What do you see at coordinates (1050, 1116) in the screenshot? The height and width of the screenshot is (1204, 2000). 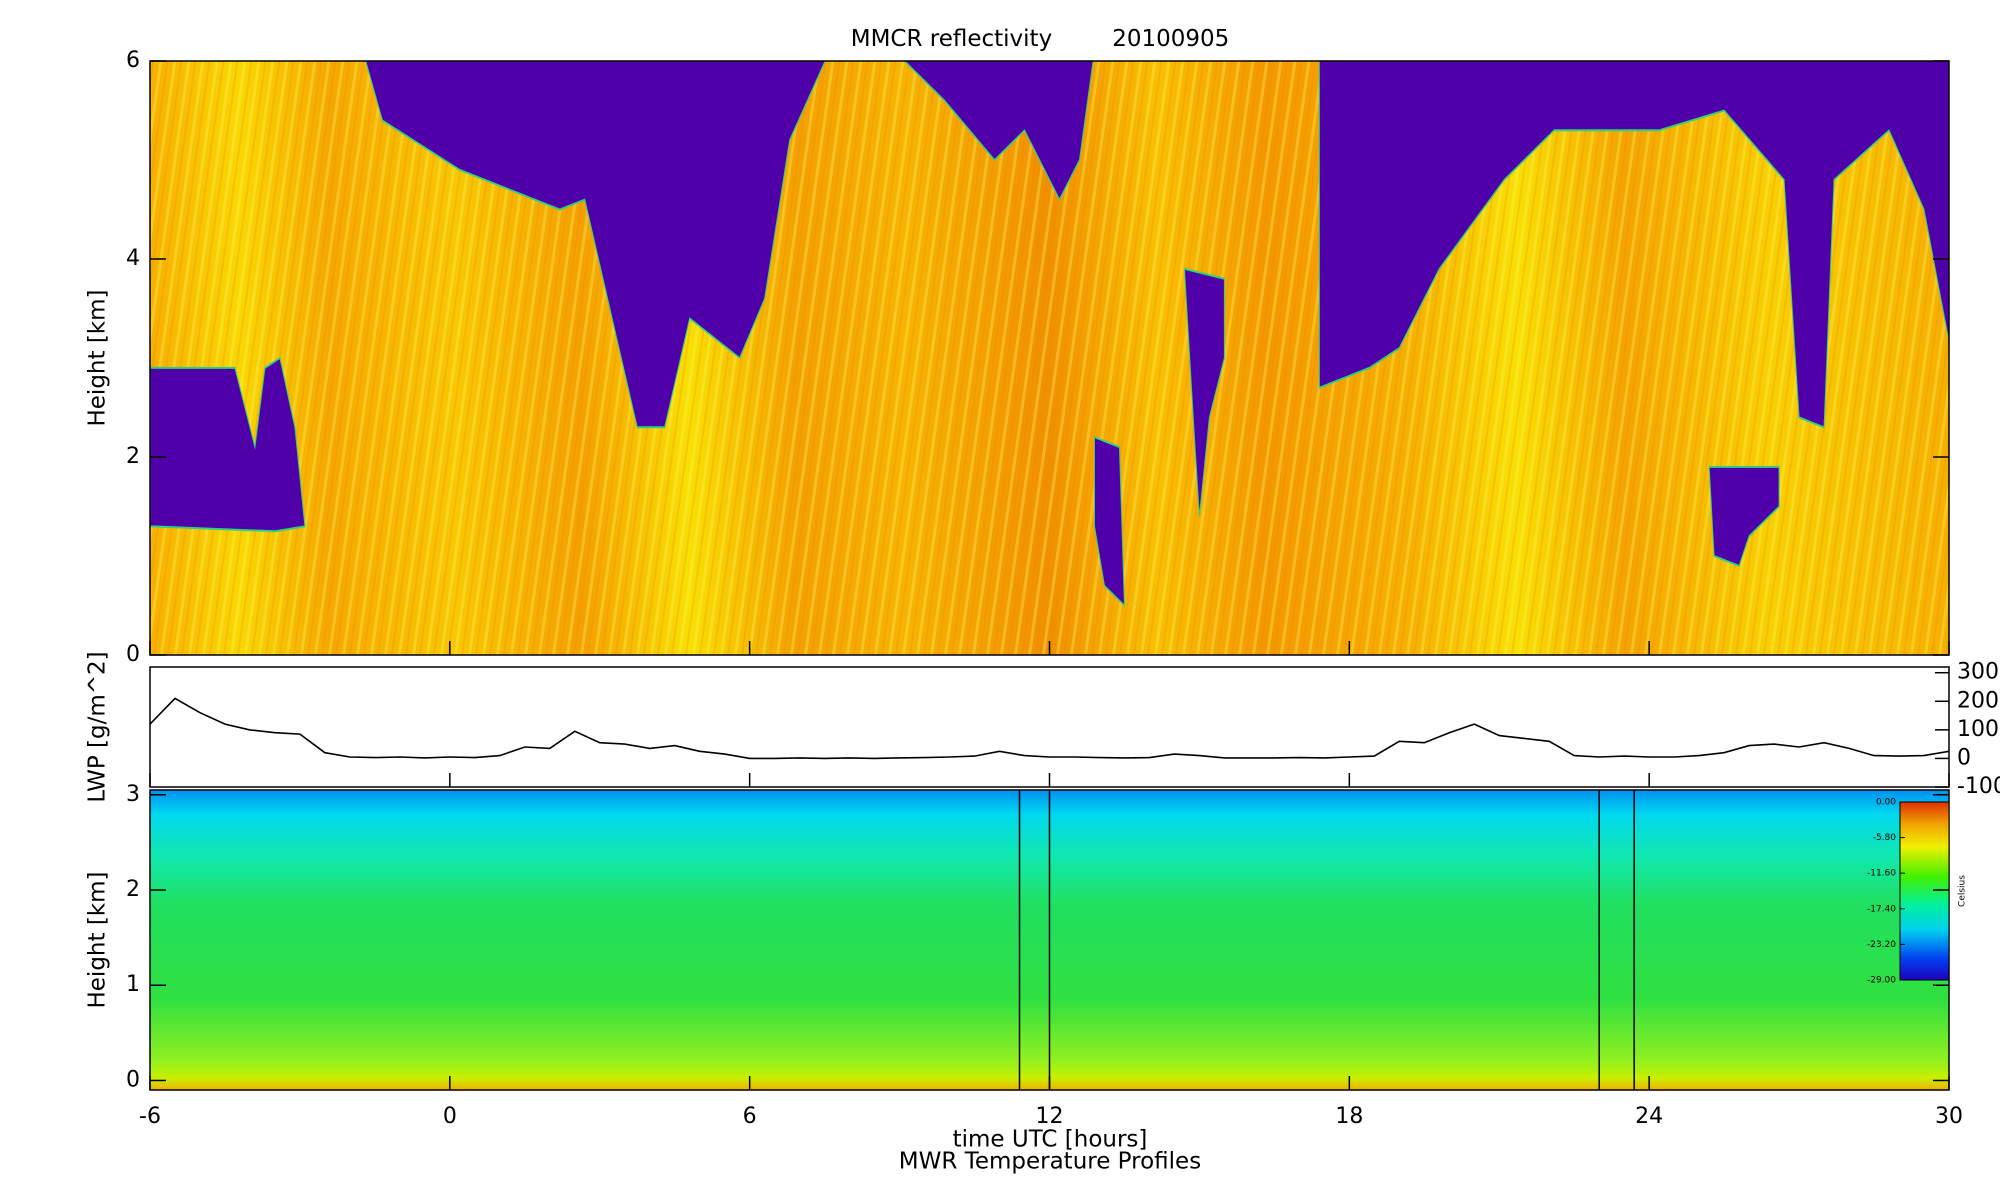 I see `x-tick-label: 12` at bounding box center [1050, 1116].